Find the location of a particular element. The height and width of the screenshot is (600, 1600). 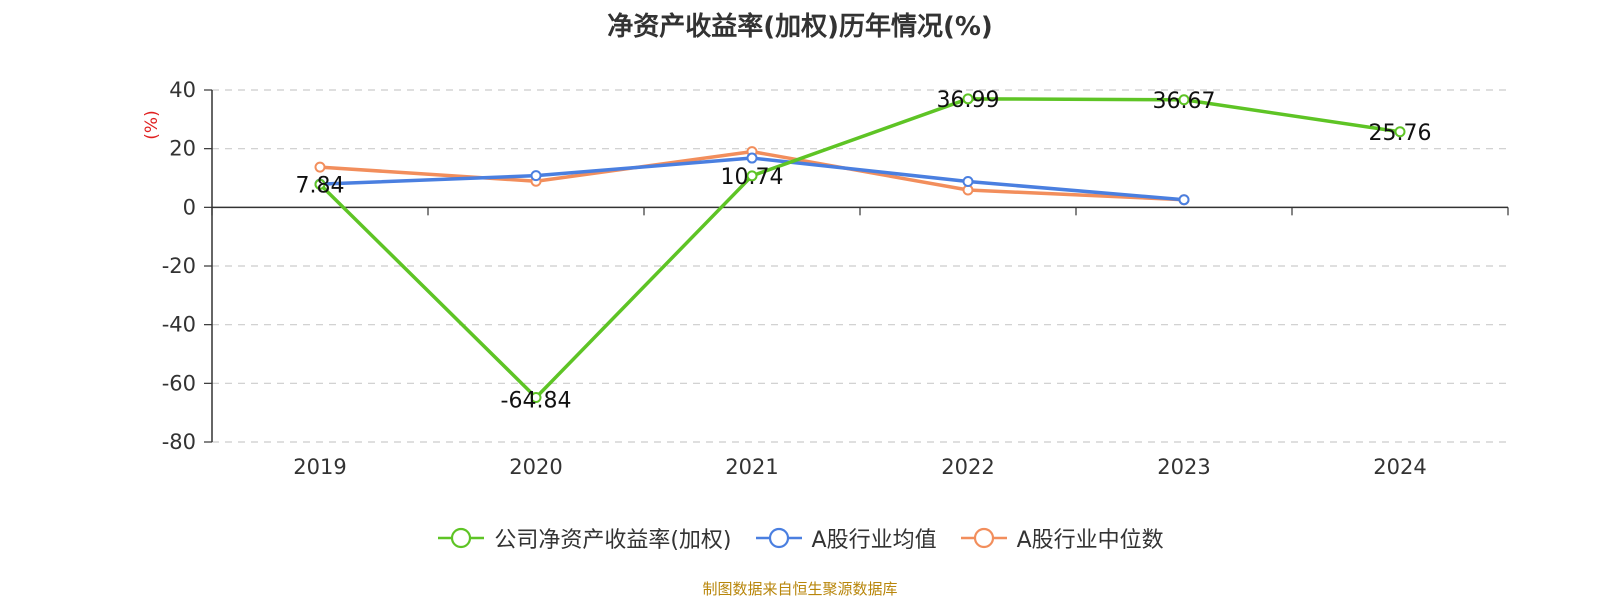

data-label: 10.74 is located at coordinates (752, 177).